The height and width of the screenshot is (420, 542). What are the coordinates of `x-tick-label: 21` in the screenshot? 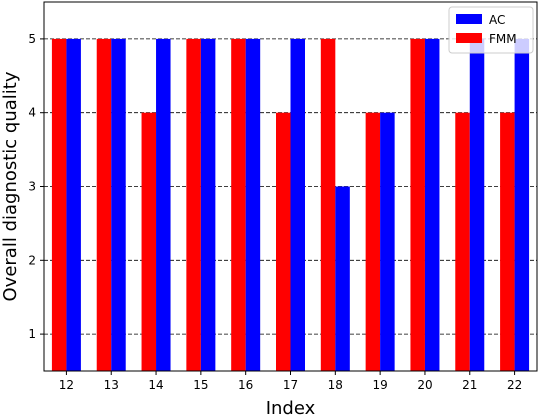 It's located at (469, 385).